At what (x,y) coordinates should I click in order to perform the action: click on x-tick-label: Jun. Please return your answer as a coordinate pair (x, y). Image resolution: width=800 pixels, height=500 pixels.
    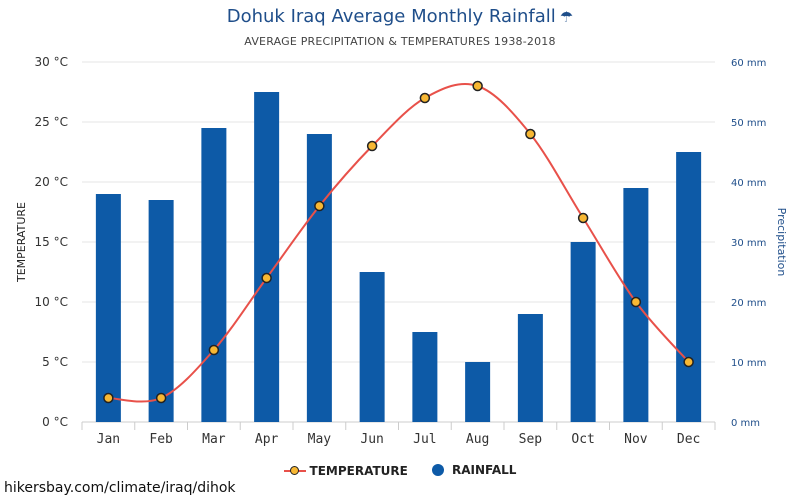
    Looking at the image, I should click on (371, 439).